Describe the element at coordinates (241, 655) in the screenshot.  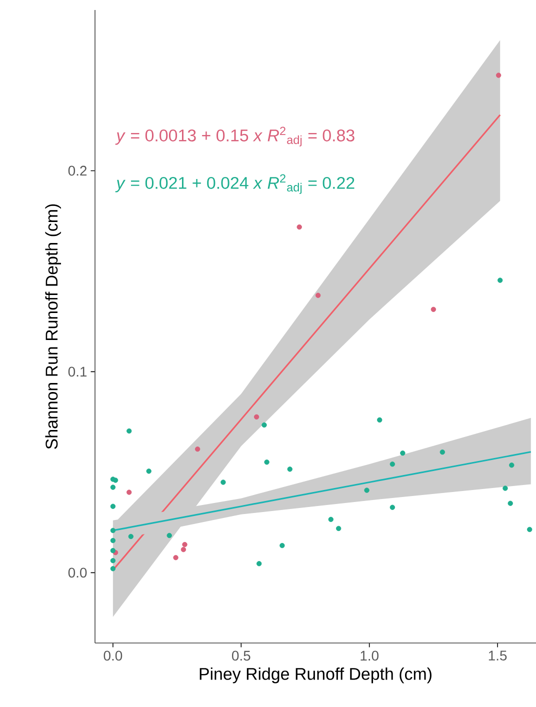
I see `x-tick-label: 0.5` at that location.